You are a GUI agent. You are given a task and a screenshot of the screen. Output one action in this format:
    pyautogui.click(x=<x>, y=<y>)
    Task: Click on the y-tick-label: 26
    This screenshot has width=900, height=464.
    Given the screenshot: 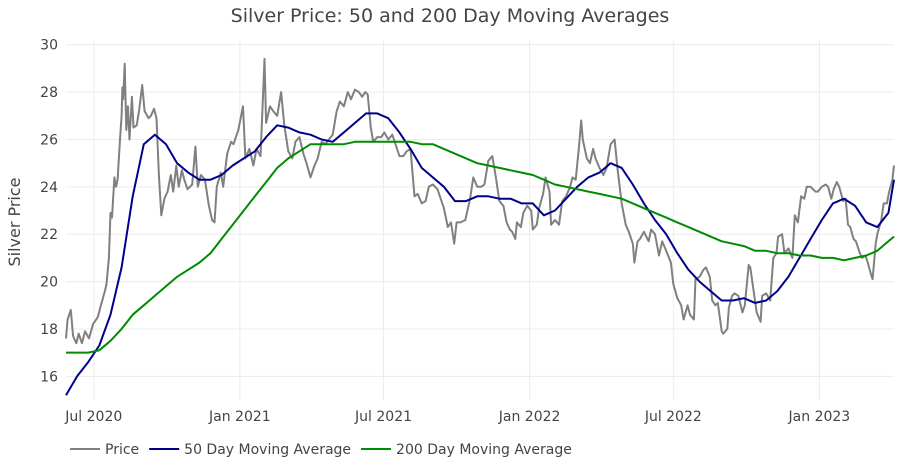 What is the action you would take?
    pyautogui.click(x=49, y=140)
    